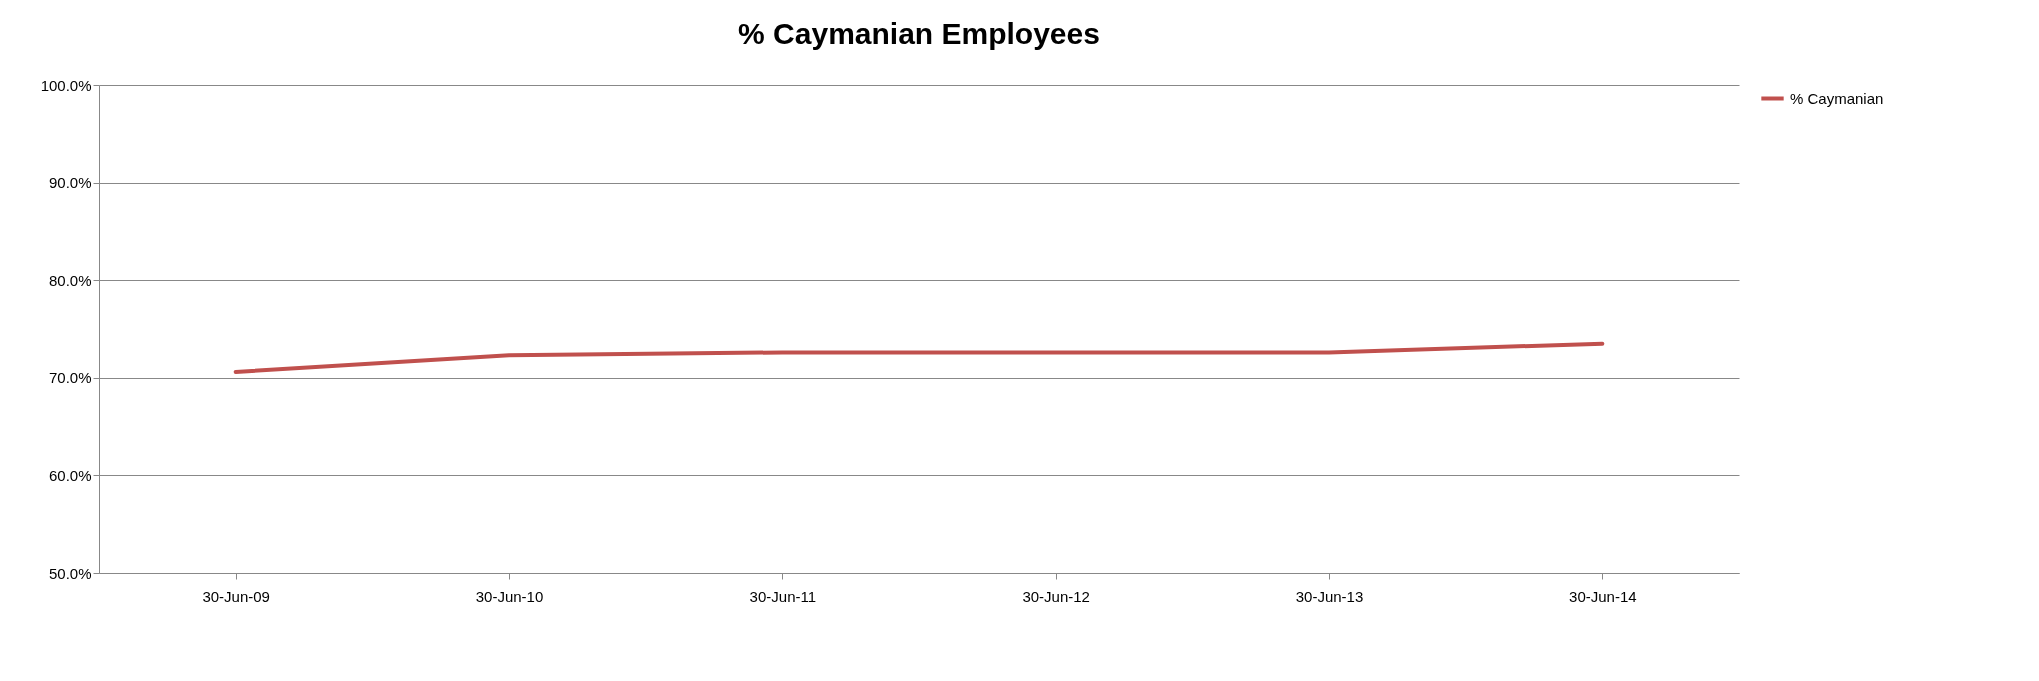  What do you see at coordinates (70, 280) in the screenshot?
I see `y-tick-label: 80.0%` at bounding box center [70, 280].